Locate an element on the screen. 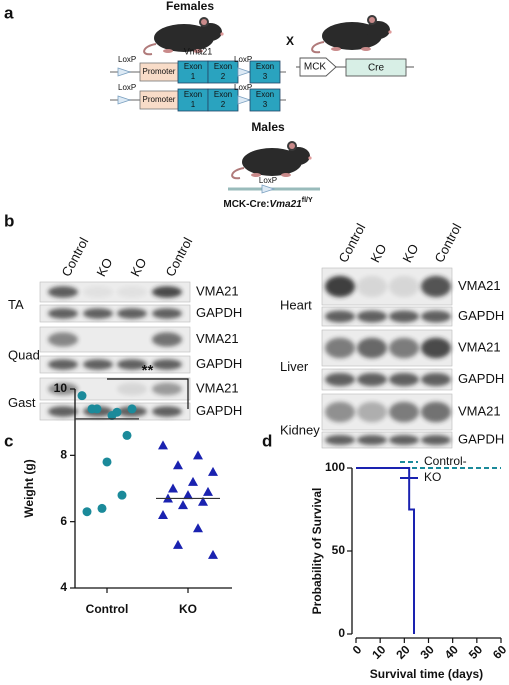 The image size is (509, 685). tissue-label: Kidney is located at coordinates (300, 429).